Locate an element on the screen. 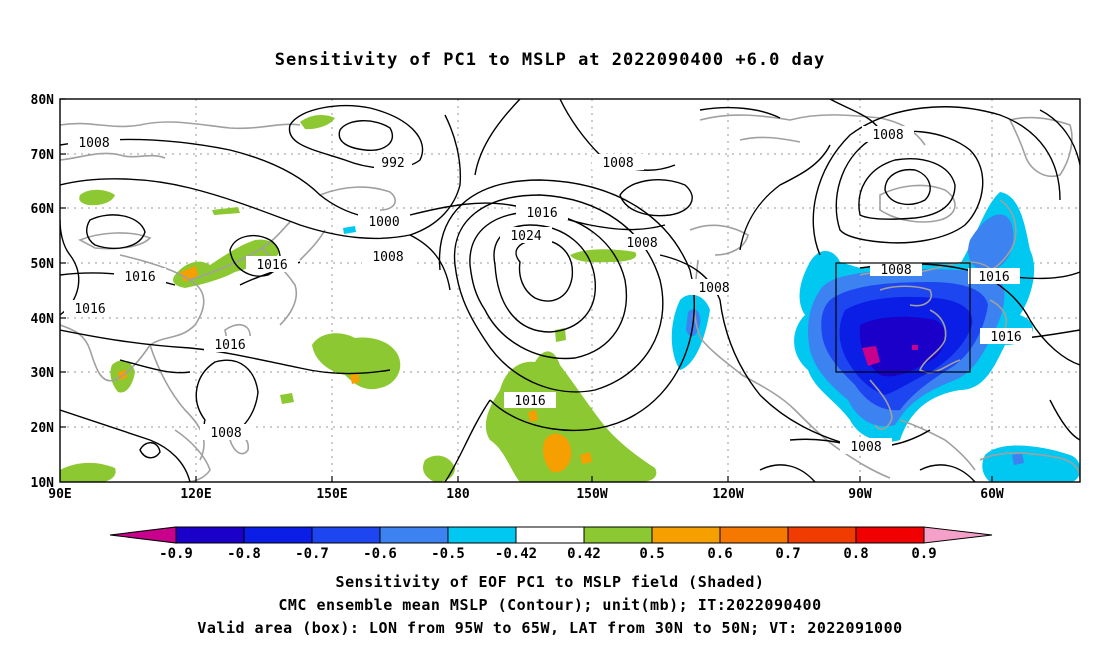 Image resolution: width=1100 pixels, height=650 pixels. svg-text: 992 is located at coordinates (392, 163).